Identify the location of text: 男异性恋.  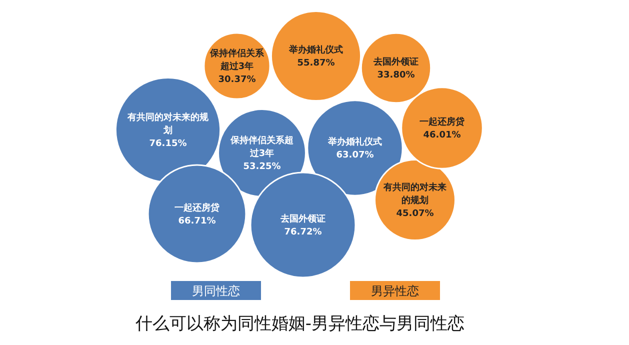
(395, 291).